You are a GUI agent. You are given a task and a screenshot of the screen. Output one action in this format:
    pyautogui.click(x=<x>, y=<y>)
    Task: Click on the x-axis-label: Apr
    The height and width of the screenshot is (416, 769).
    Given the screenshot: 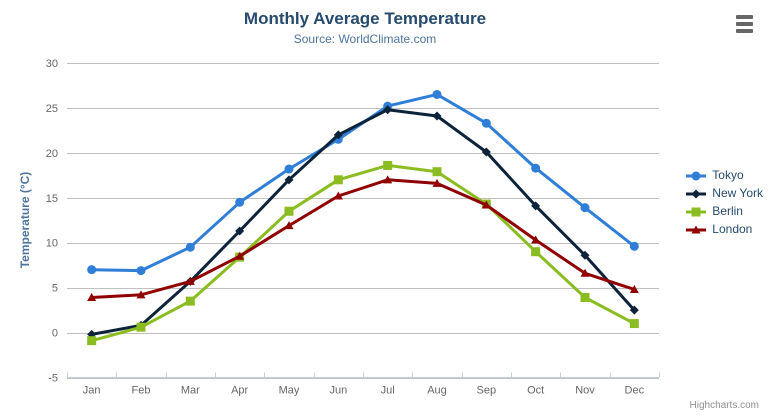 What is the action you would take?
    pyautogui.click(x=239, y=391)
    